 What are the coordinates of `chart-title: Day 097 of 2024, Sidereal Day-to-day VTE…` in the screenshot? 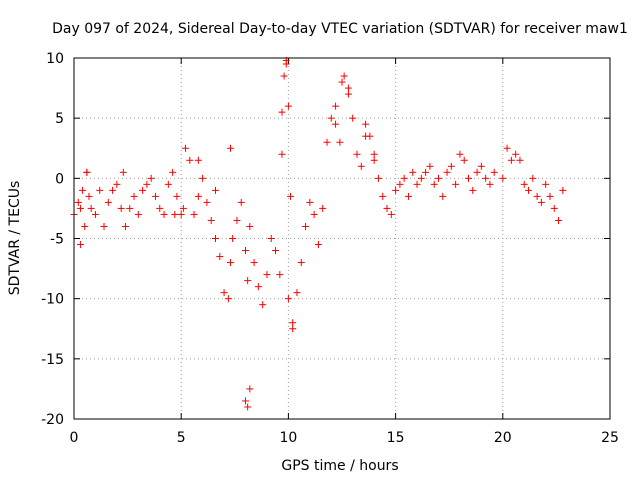 It's located at (340, 29).